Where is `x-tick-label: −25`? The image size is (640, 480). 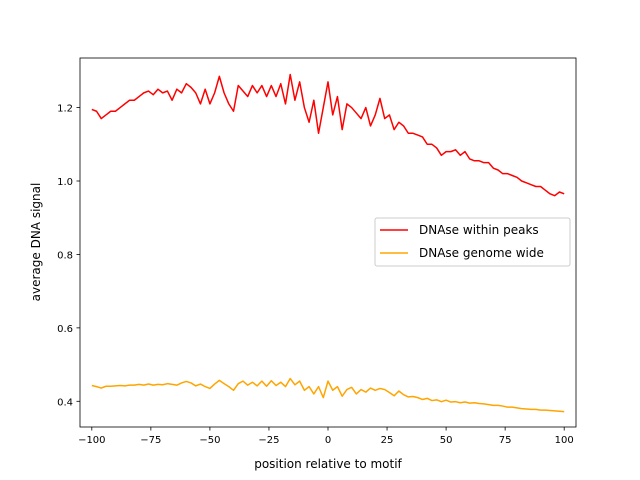
x-tick-label: −25 is located at coordinates (268, 440).